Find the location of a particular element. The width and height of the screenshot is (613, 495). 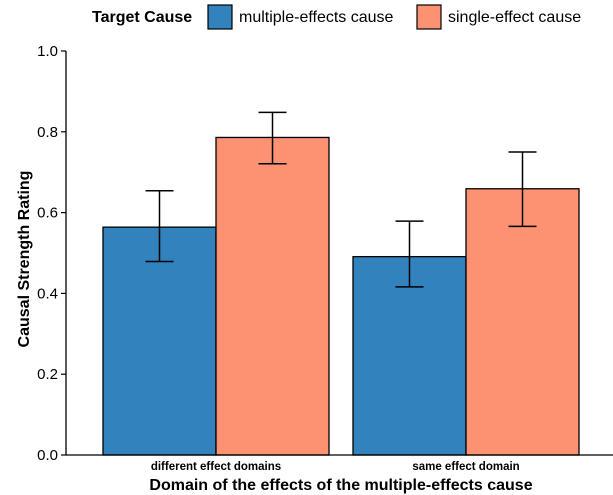

legend-item: single-effect cause is located at coordinates (498, 17).